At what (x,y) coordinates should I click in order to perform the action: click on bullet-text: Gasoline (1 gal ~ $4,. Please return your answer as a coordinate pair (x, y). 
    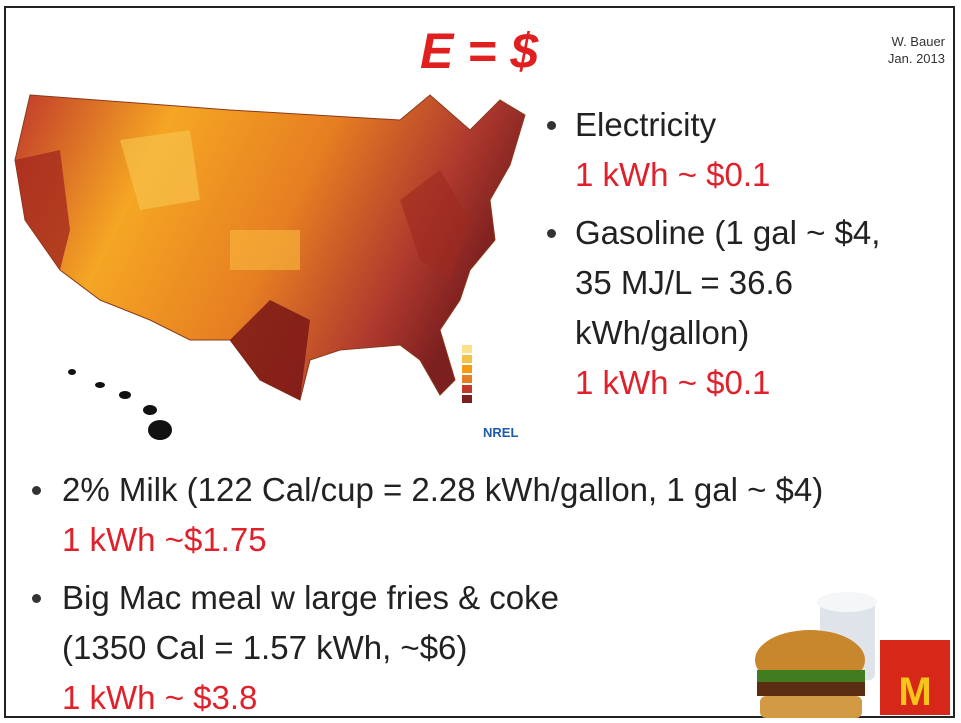
    Looking at the image, I should click on (728, 232).